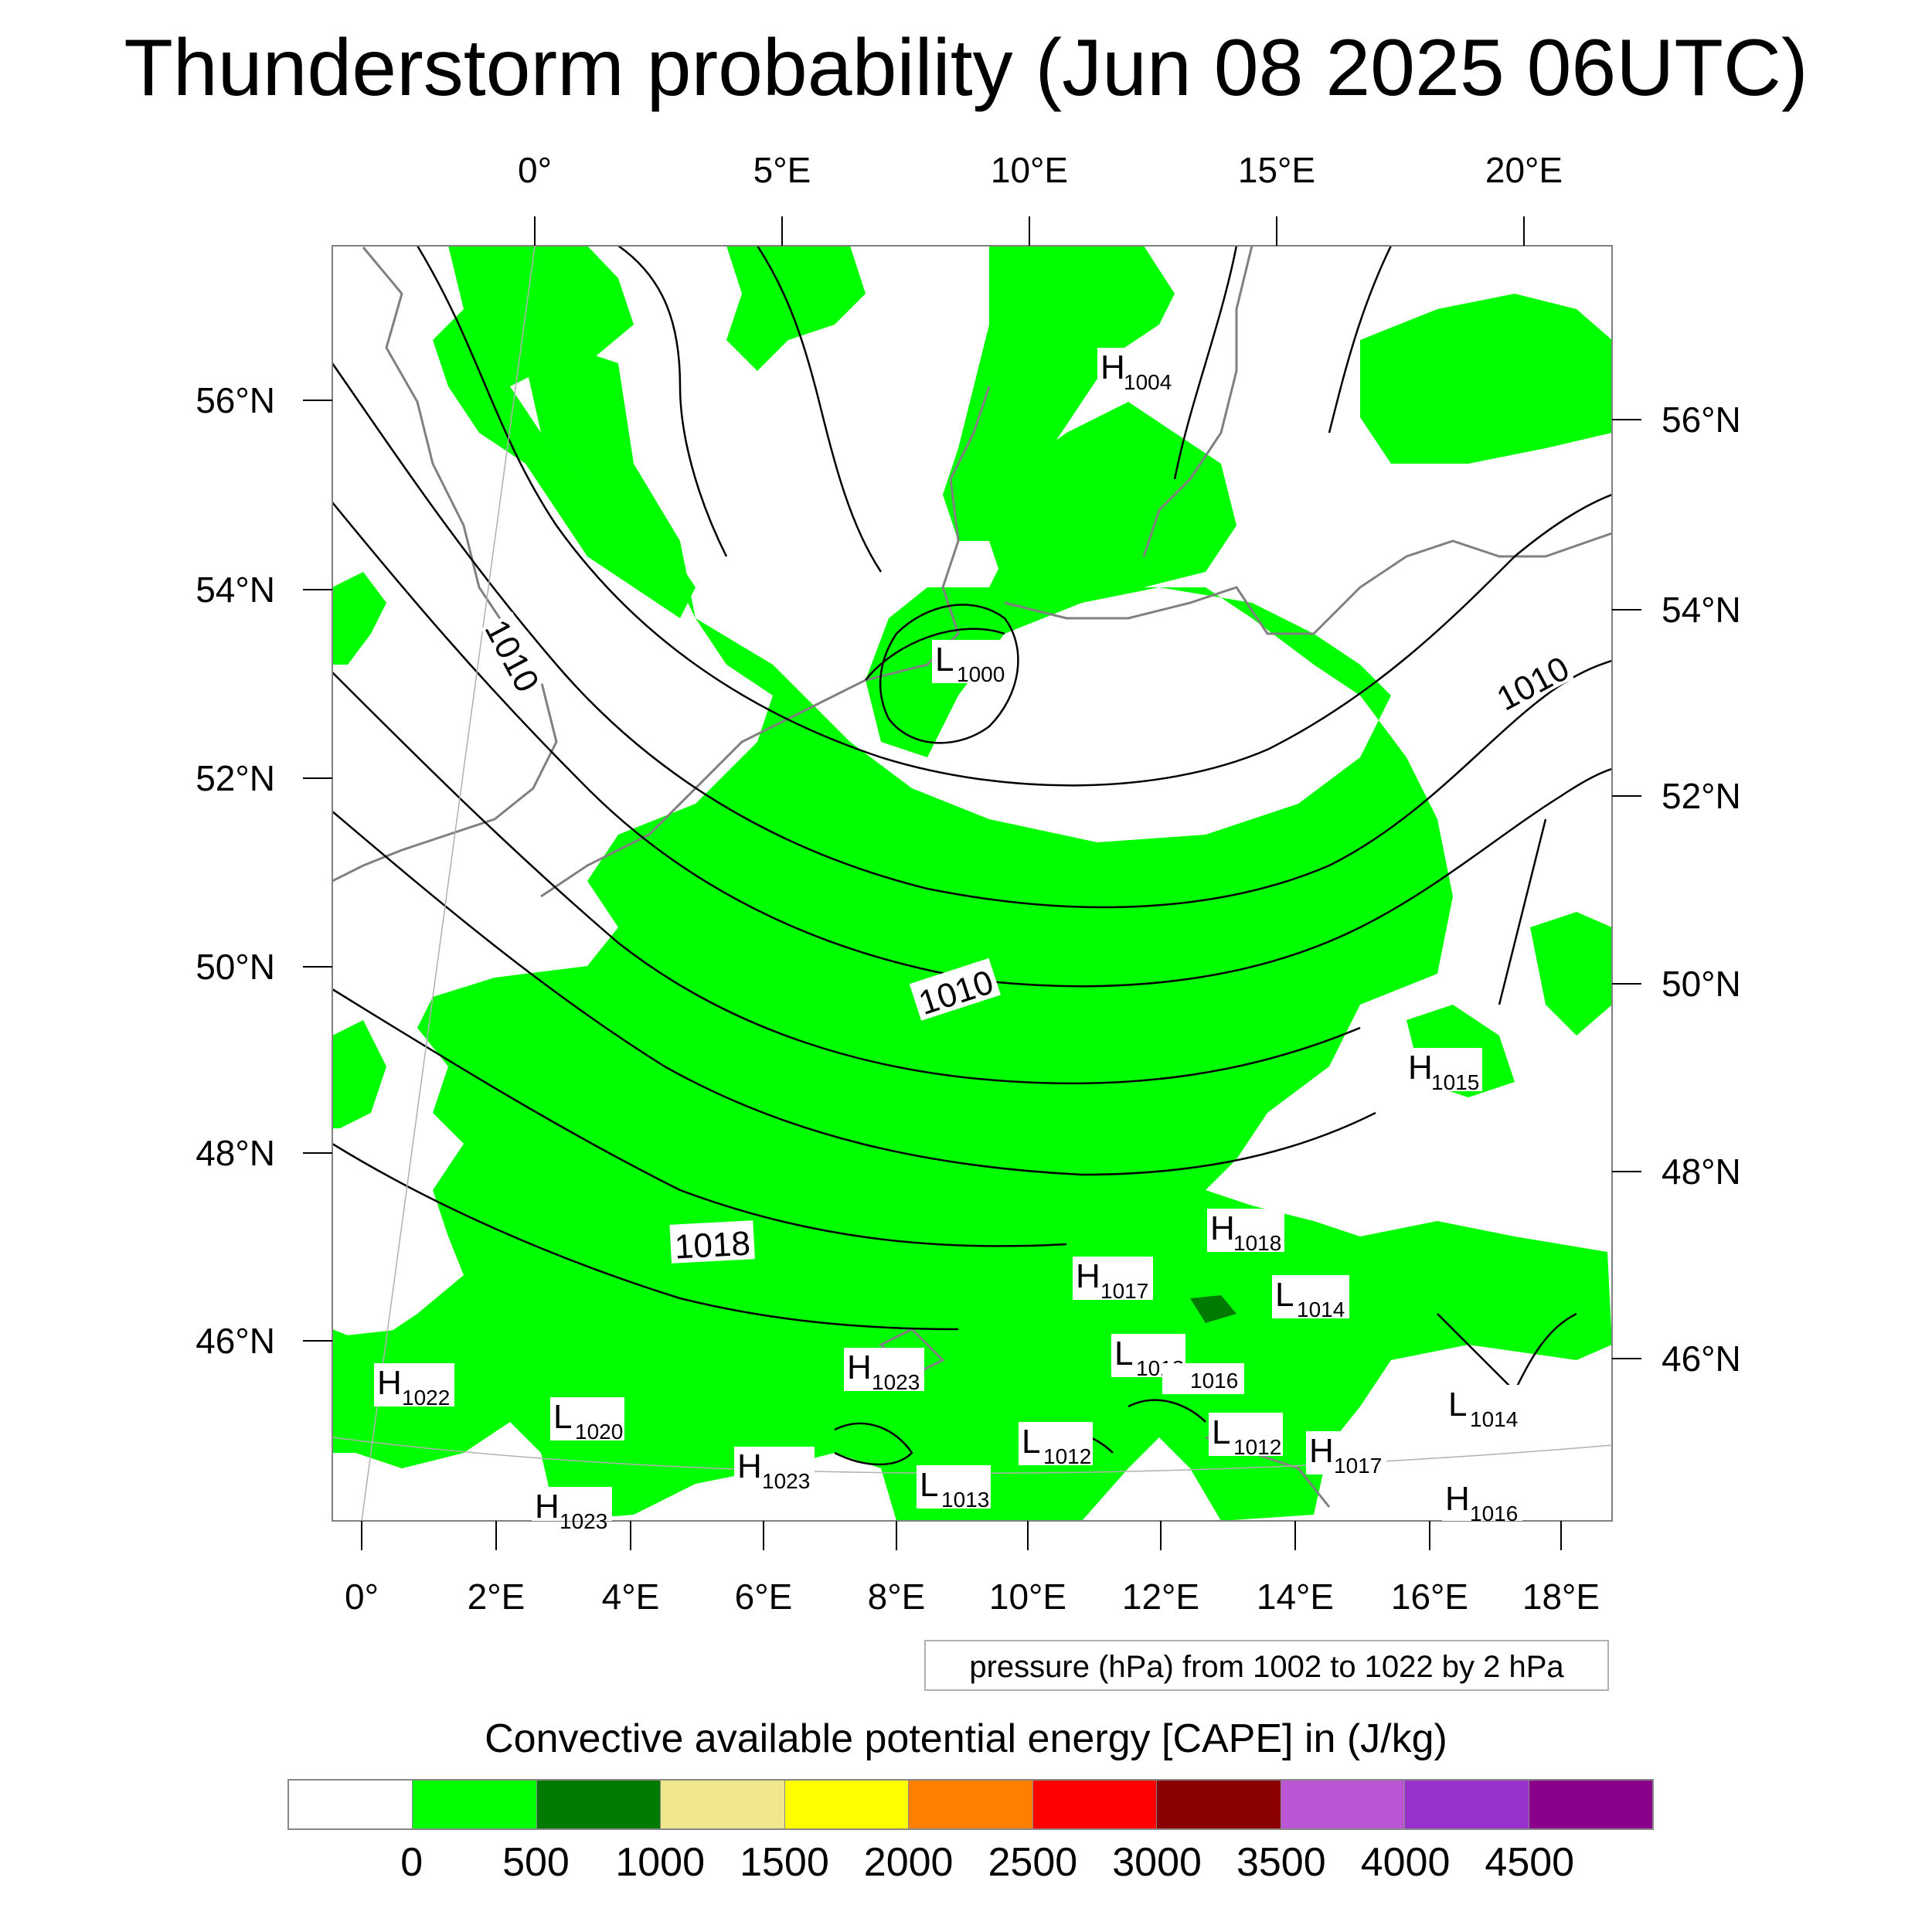 Image resolution: width=1932 pixels, height=1932 pixels. Describe the element at coordinates (766, 642) in the screenshot. I see `coastline-continent` at that location.